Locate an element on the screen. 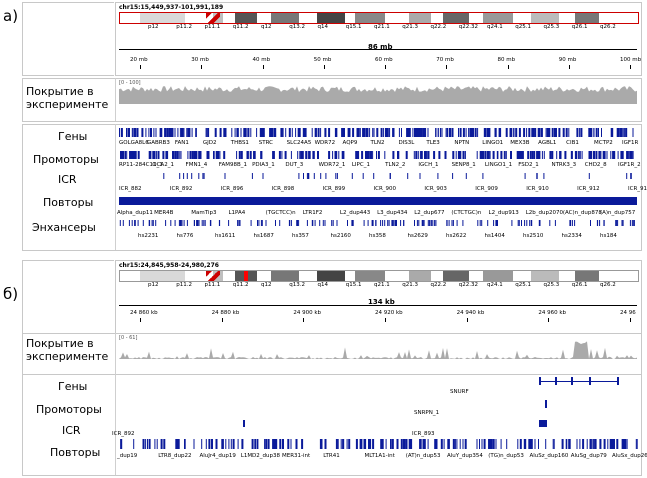  panel-b-repeats-track is located at coordinates (378, 445).